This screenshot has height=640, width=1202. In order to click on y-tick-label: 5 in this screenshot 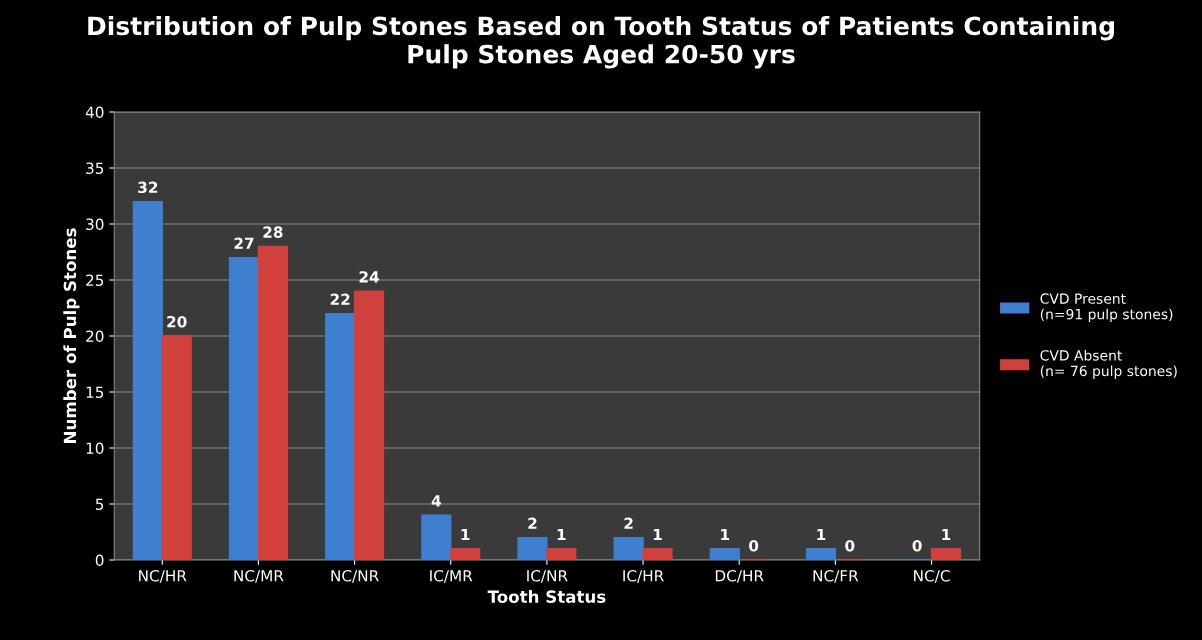, I will do `click(99, 504)`.